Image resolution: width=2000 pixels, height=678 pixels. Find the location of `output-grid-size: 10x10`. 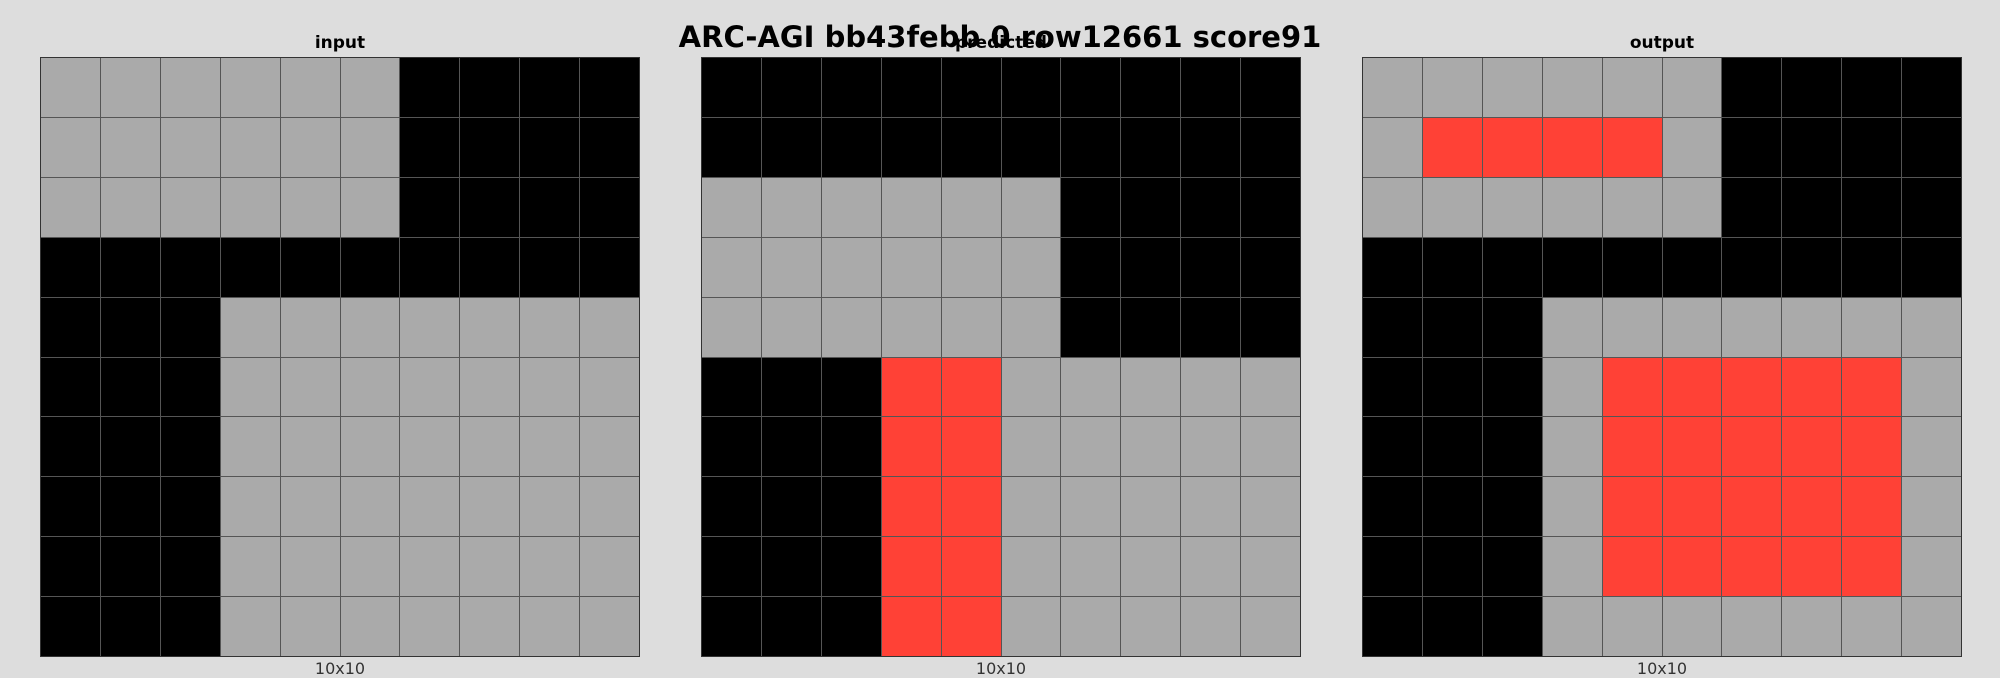

output-grid-size: 10x10 is located at coordinates (1662, 668).